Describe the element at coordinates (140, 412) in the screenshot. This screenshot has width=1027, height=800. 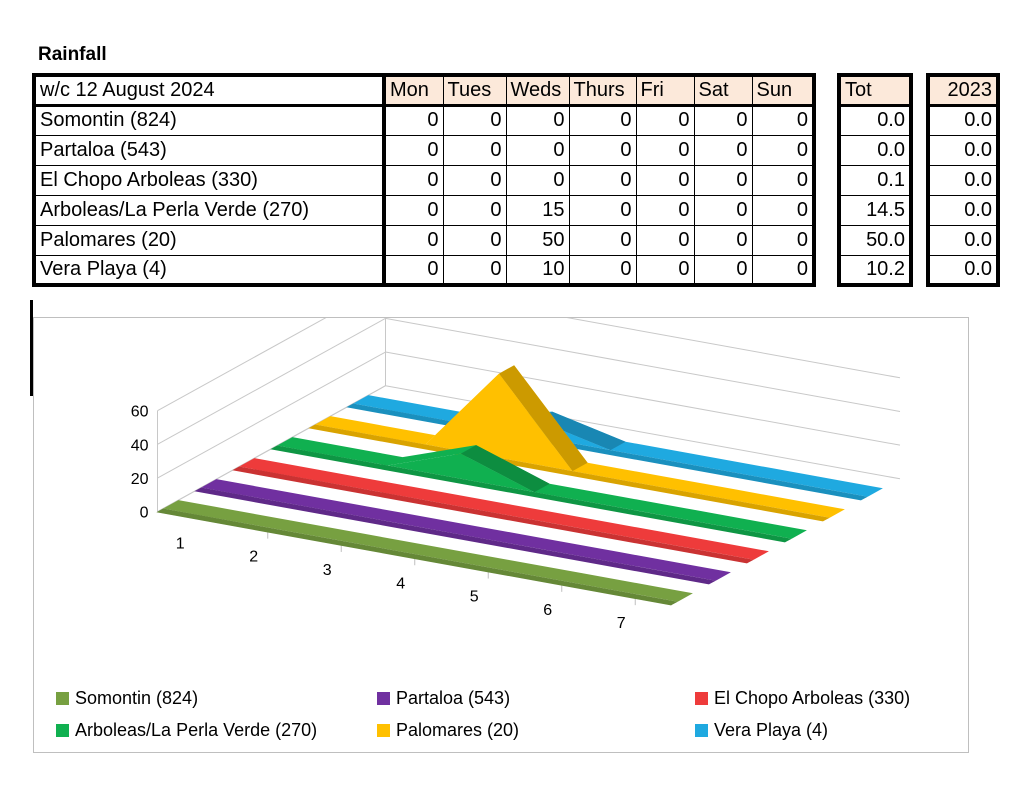
I see `y-tick-label: 60` at that location.